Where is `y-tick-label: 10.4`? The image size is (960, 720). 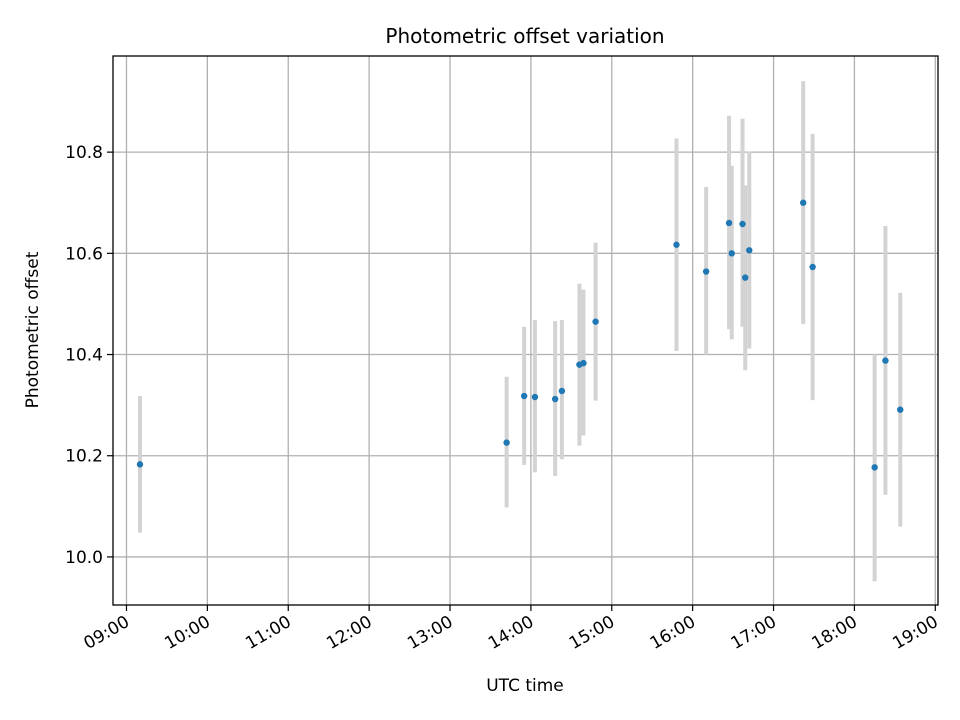
y-tick-label: 10.4 is located at coordinates (84, 356).